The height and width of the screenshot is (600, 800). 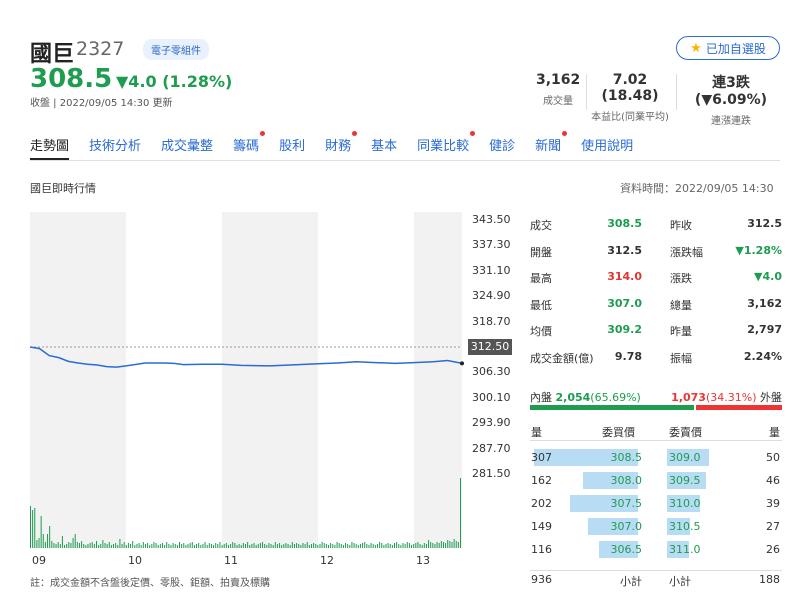 I want to click on ask-price: 310.0, so click(x=685, y=503).